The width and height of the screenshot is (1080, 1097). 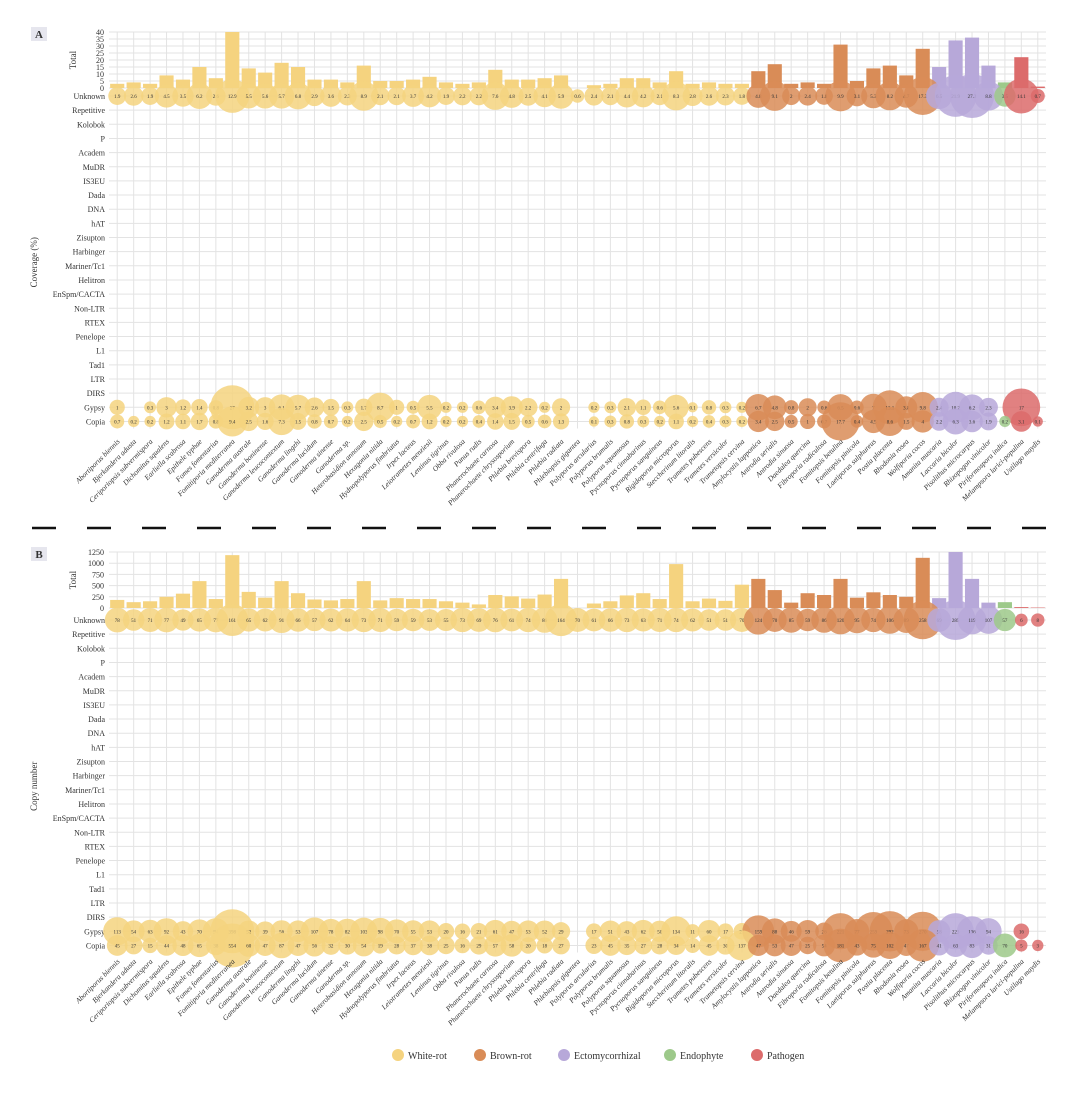 What do you see at coordinates (94, 691) in the screenshot?
I see `row-label: MuDR` at bounding box center [94, 691].